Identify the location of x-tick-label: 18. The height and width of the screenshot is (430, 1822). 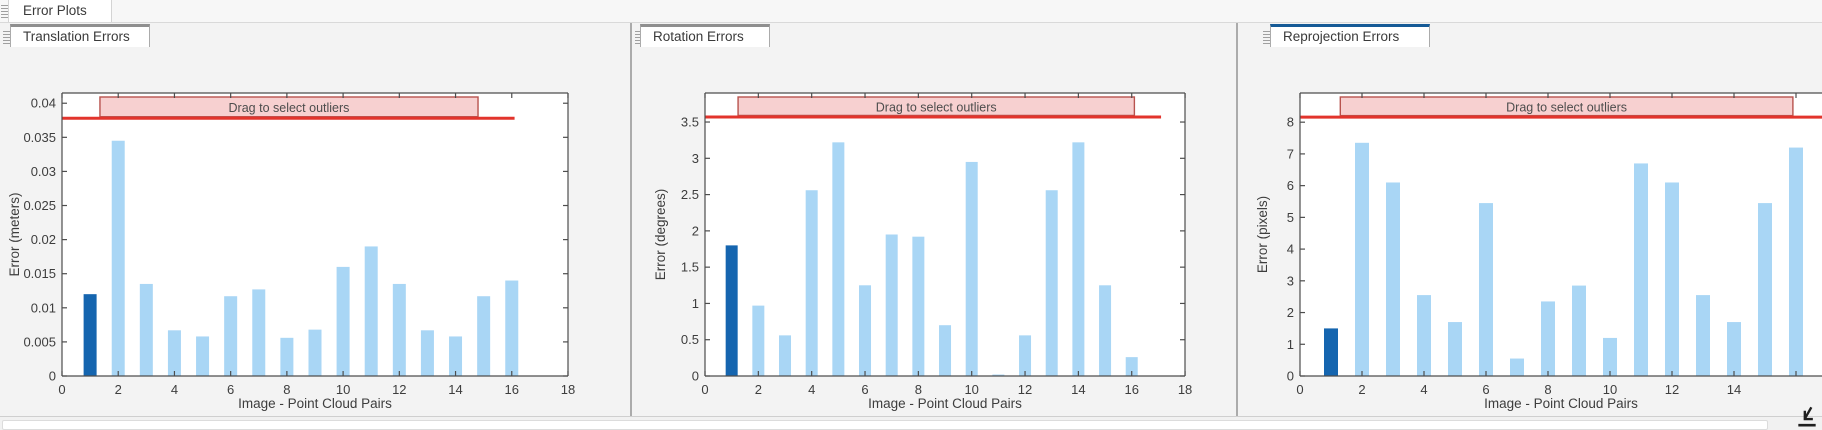
(1185, 389).